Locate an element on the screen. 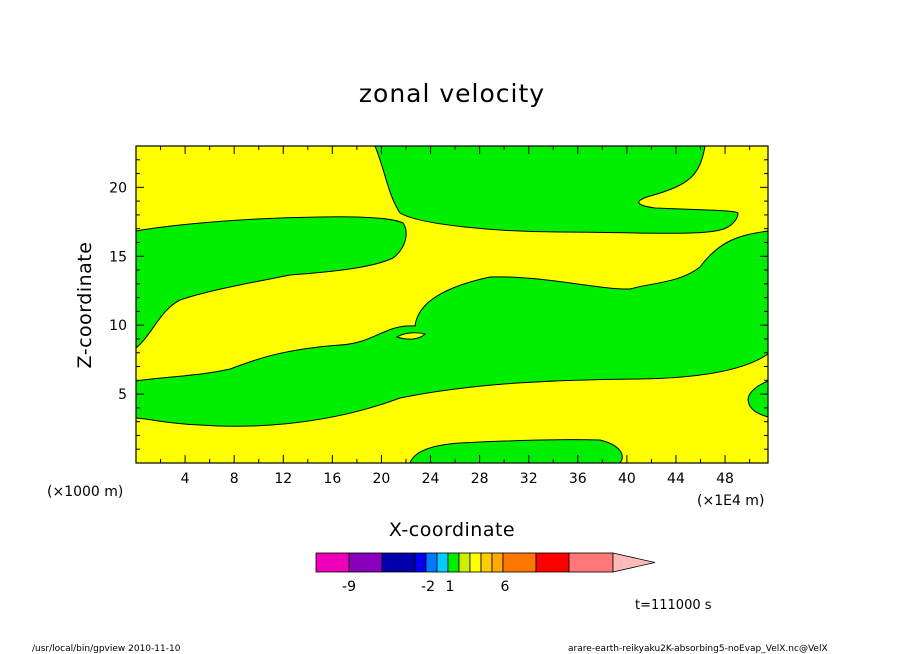 The image size is (904, 654). x-tick-label: 28 is located at coordinates (480, 479).